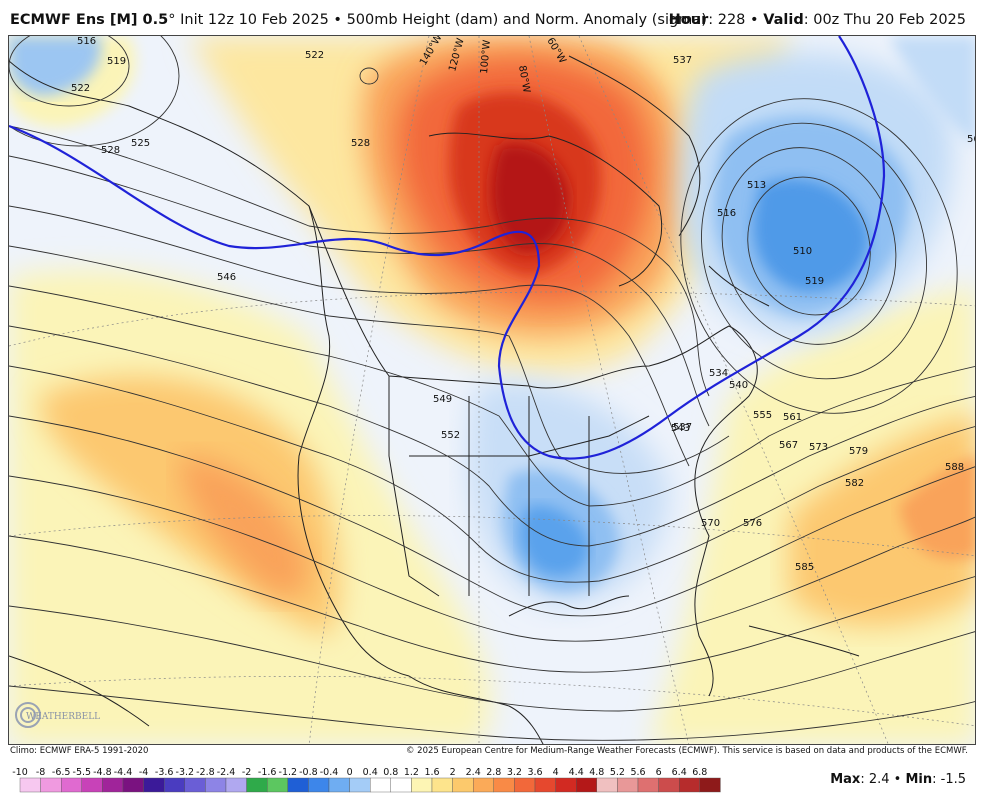  What do you see at coordinates (971, 139) in the screenshot?
I see `contour-label-564: 564` at bounding box center [971, 139].